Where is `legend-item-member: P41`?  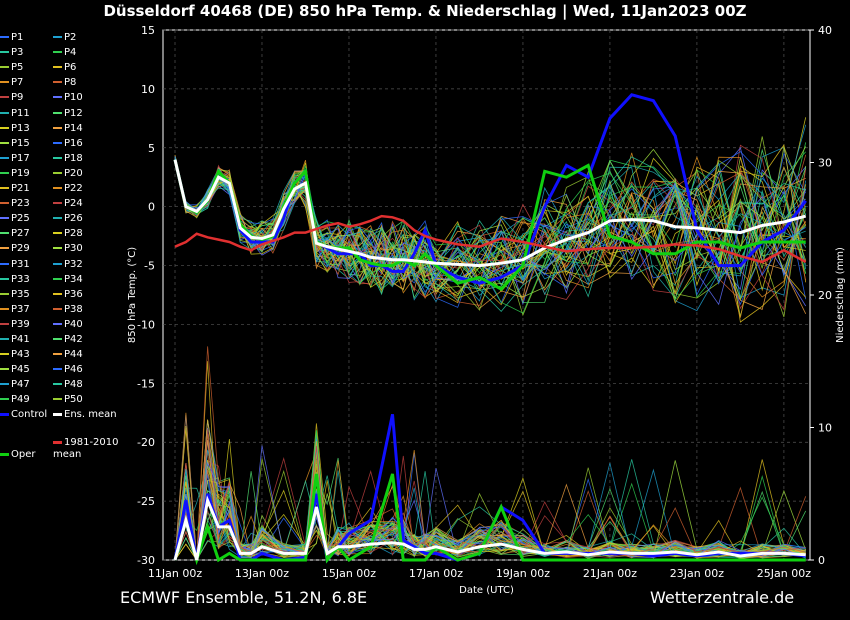 legend-item-member: P41 is located at coordinates (15, 340).